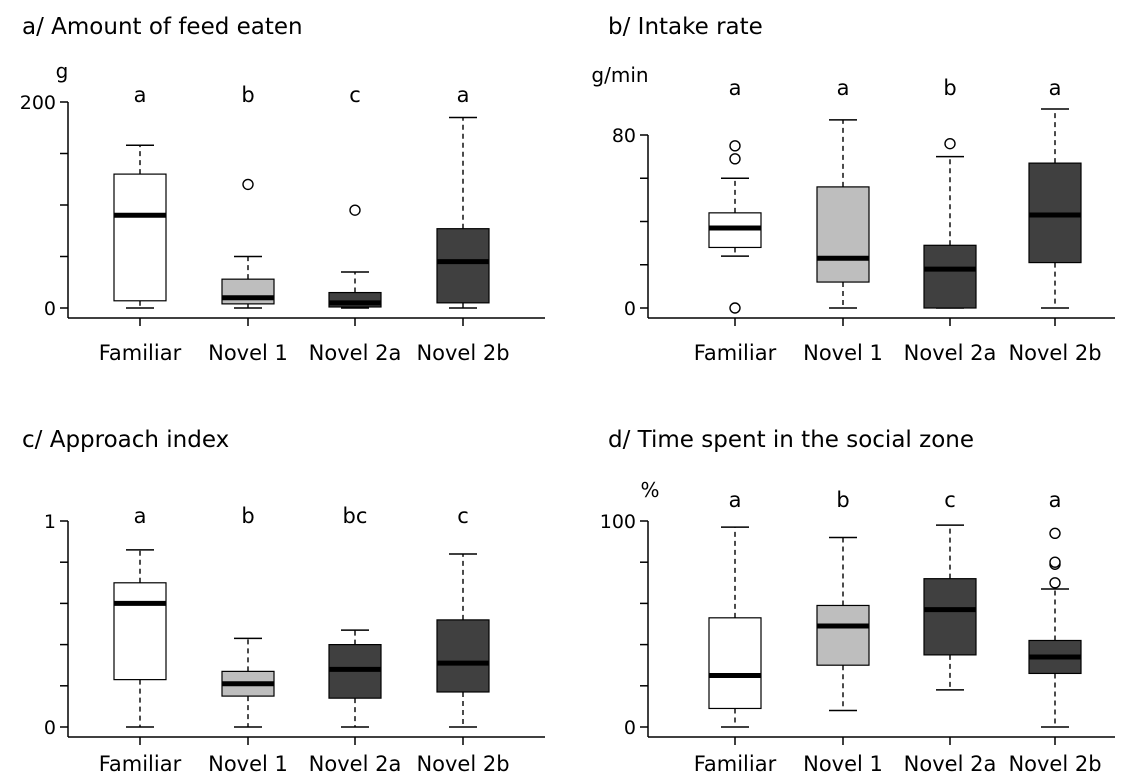 This screenshot has height=780, width=1123. Describe the element at coordinates (355, 516) in the screenshot. I see `significance-letter: bc` at that location.